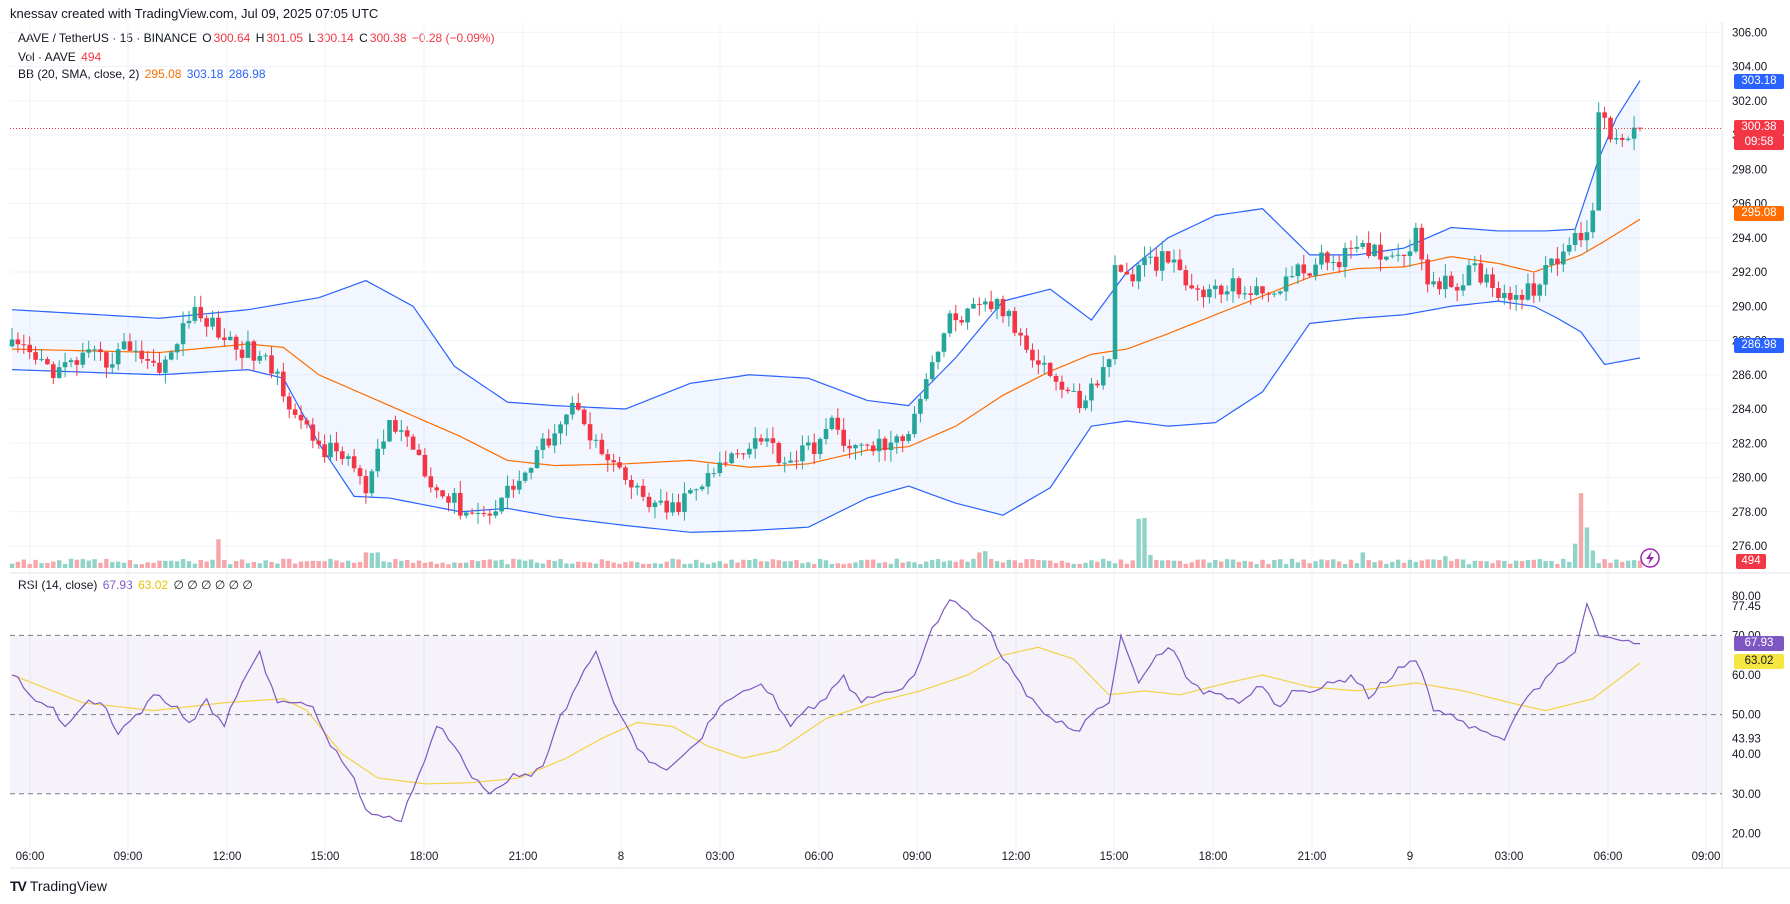 The image size is (1790, 904). What do you see at coordinates (247, 74) in the screenshot?
I see `bollinger-lower-value: 286.98` at bounding box center [247, 74].